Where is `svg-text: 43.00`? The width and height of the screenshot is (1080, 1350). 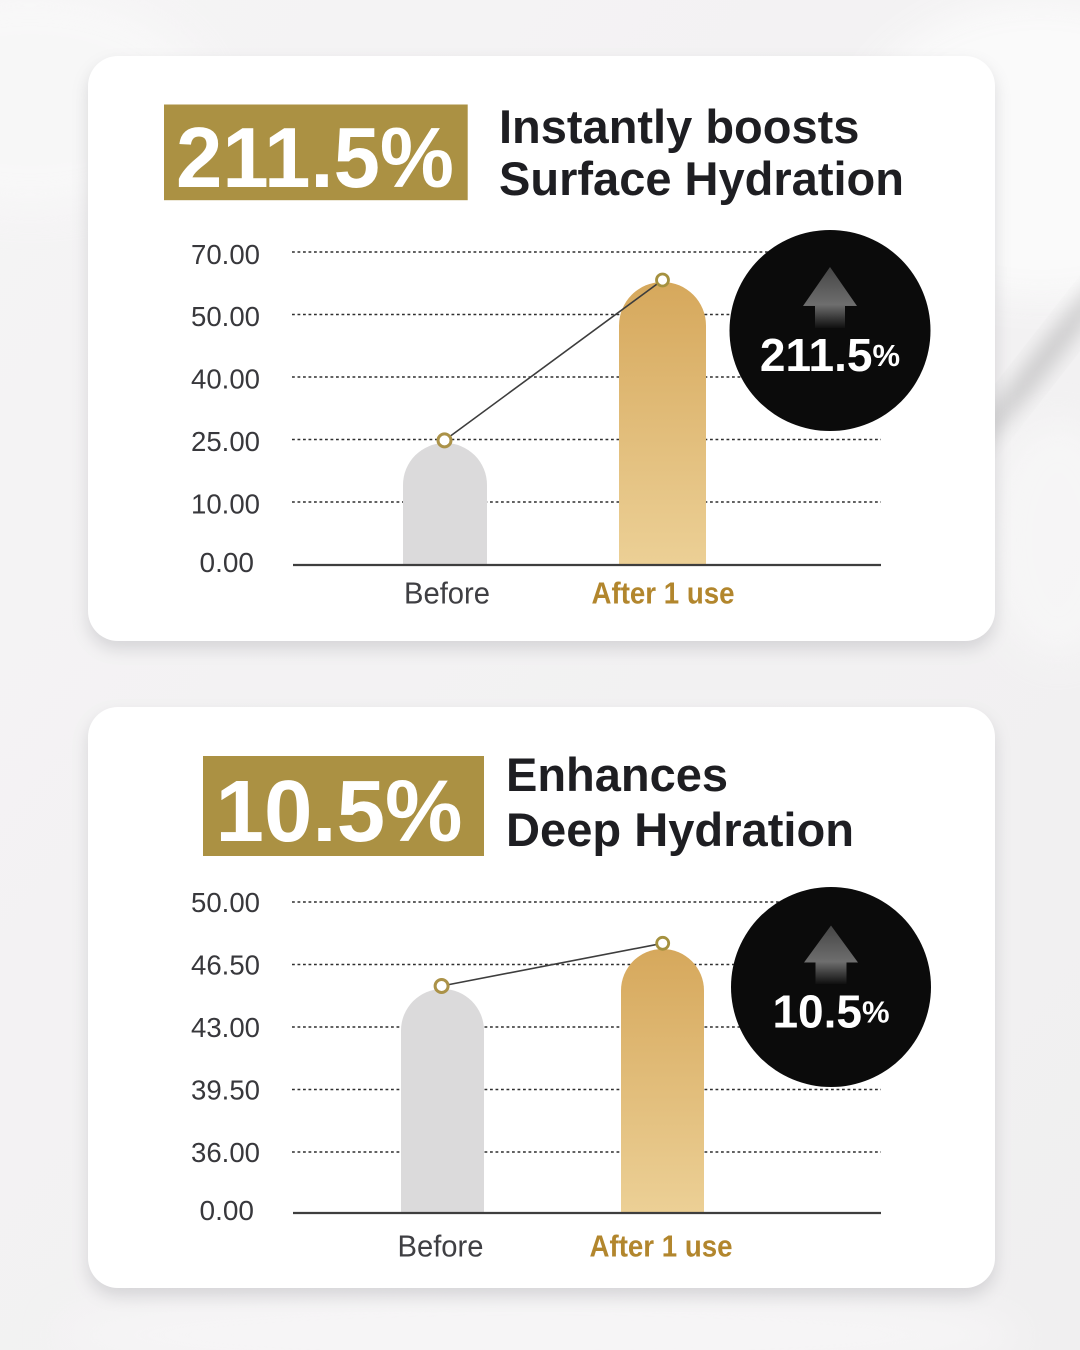 svg-text: 43.00 is located at coordinates (225, 1027).